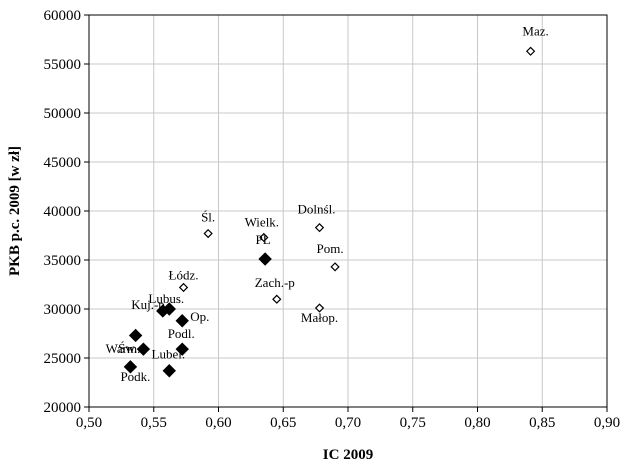  What do you see at coordinates (163, 311) in the screenshot?
I see `point-kuj-p` at bounding box center [163, 311].